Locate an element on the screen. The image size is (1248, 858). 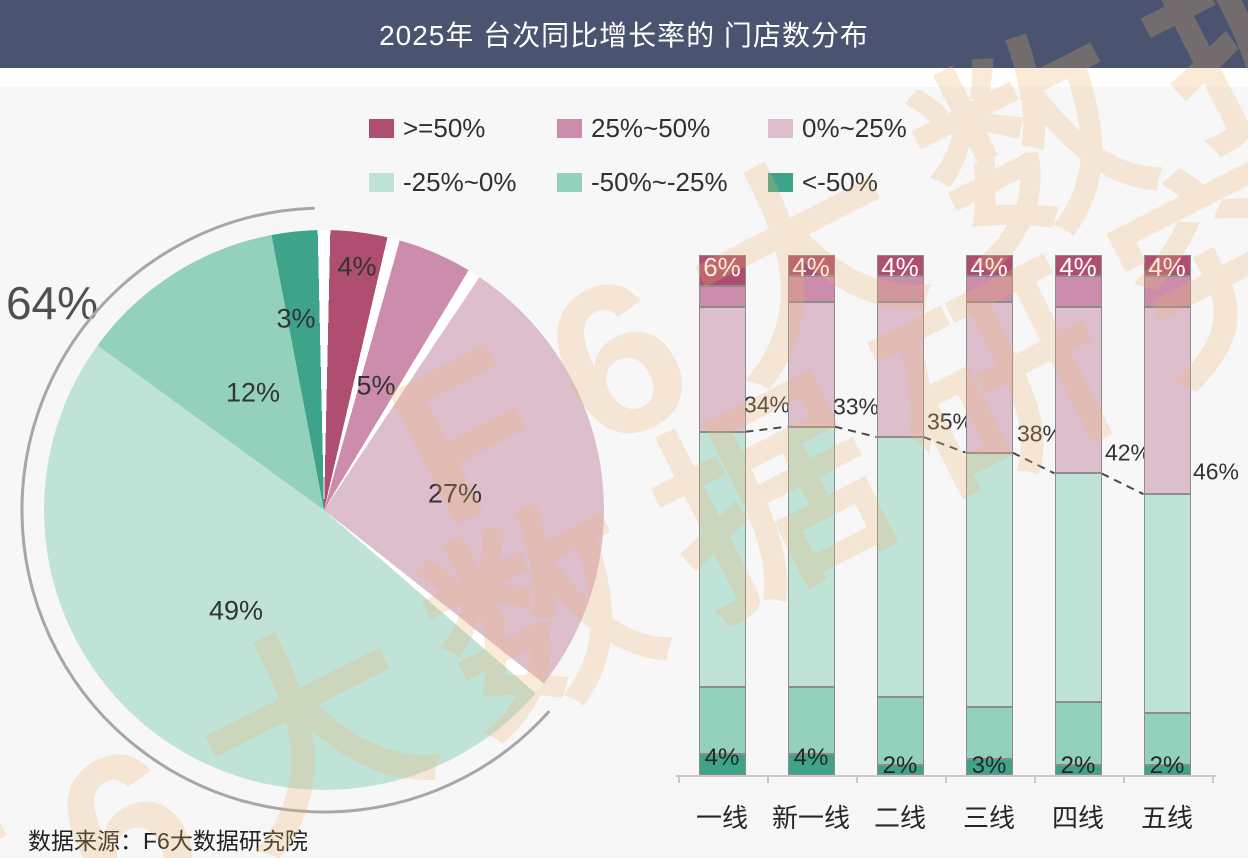
bar-segment-五线-0%~25% is located at coordinates (1167, 401).